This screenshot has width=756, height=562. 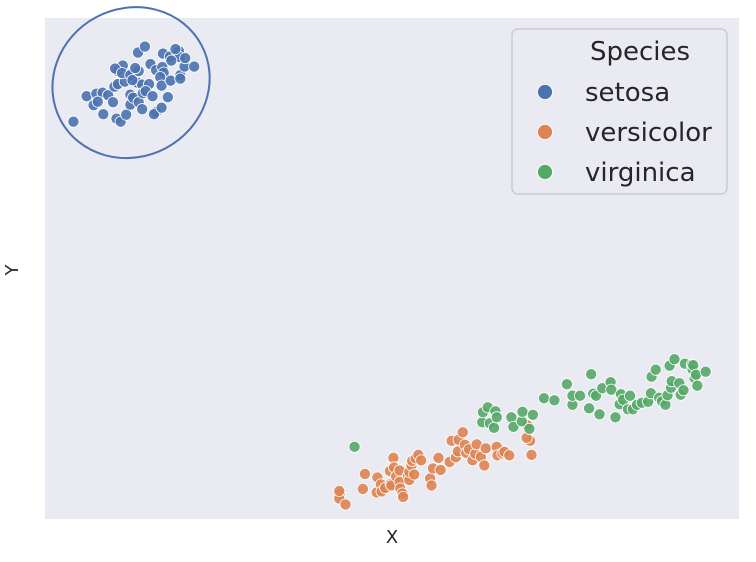 What do you see at coordinates (640, 173) in the screenshot?
I see `legend-label-virginica: virginica` at bounding box center [640, 173].